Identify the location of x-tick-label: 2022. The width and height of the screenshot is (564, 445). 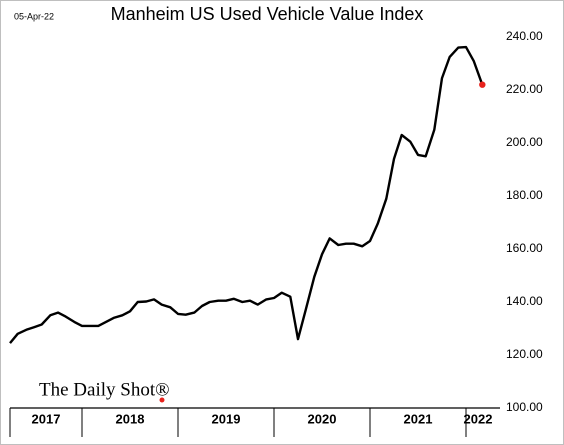
(478, 418).